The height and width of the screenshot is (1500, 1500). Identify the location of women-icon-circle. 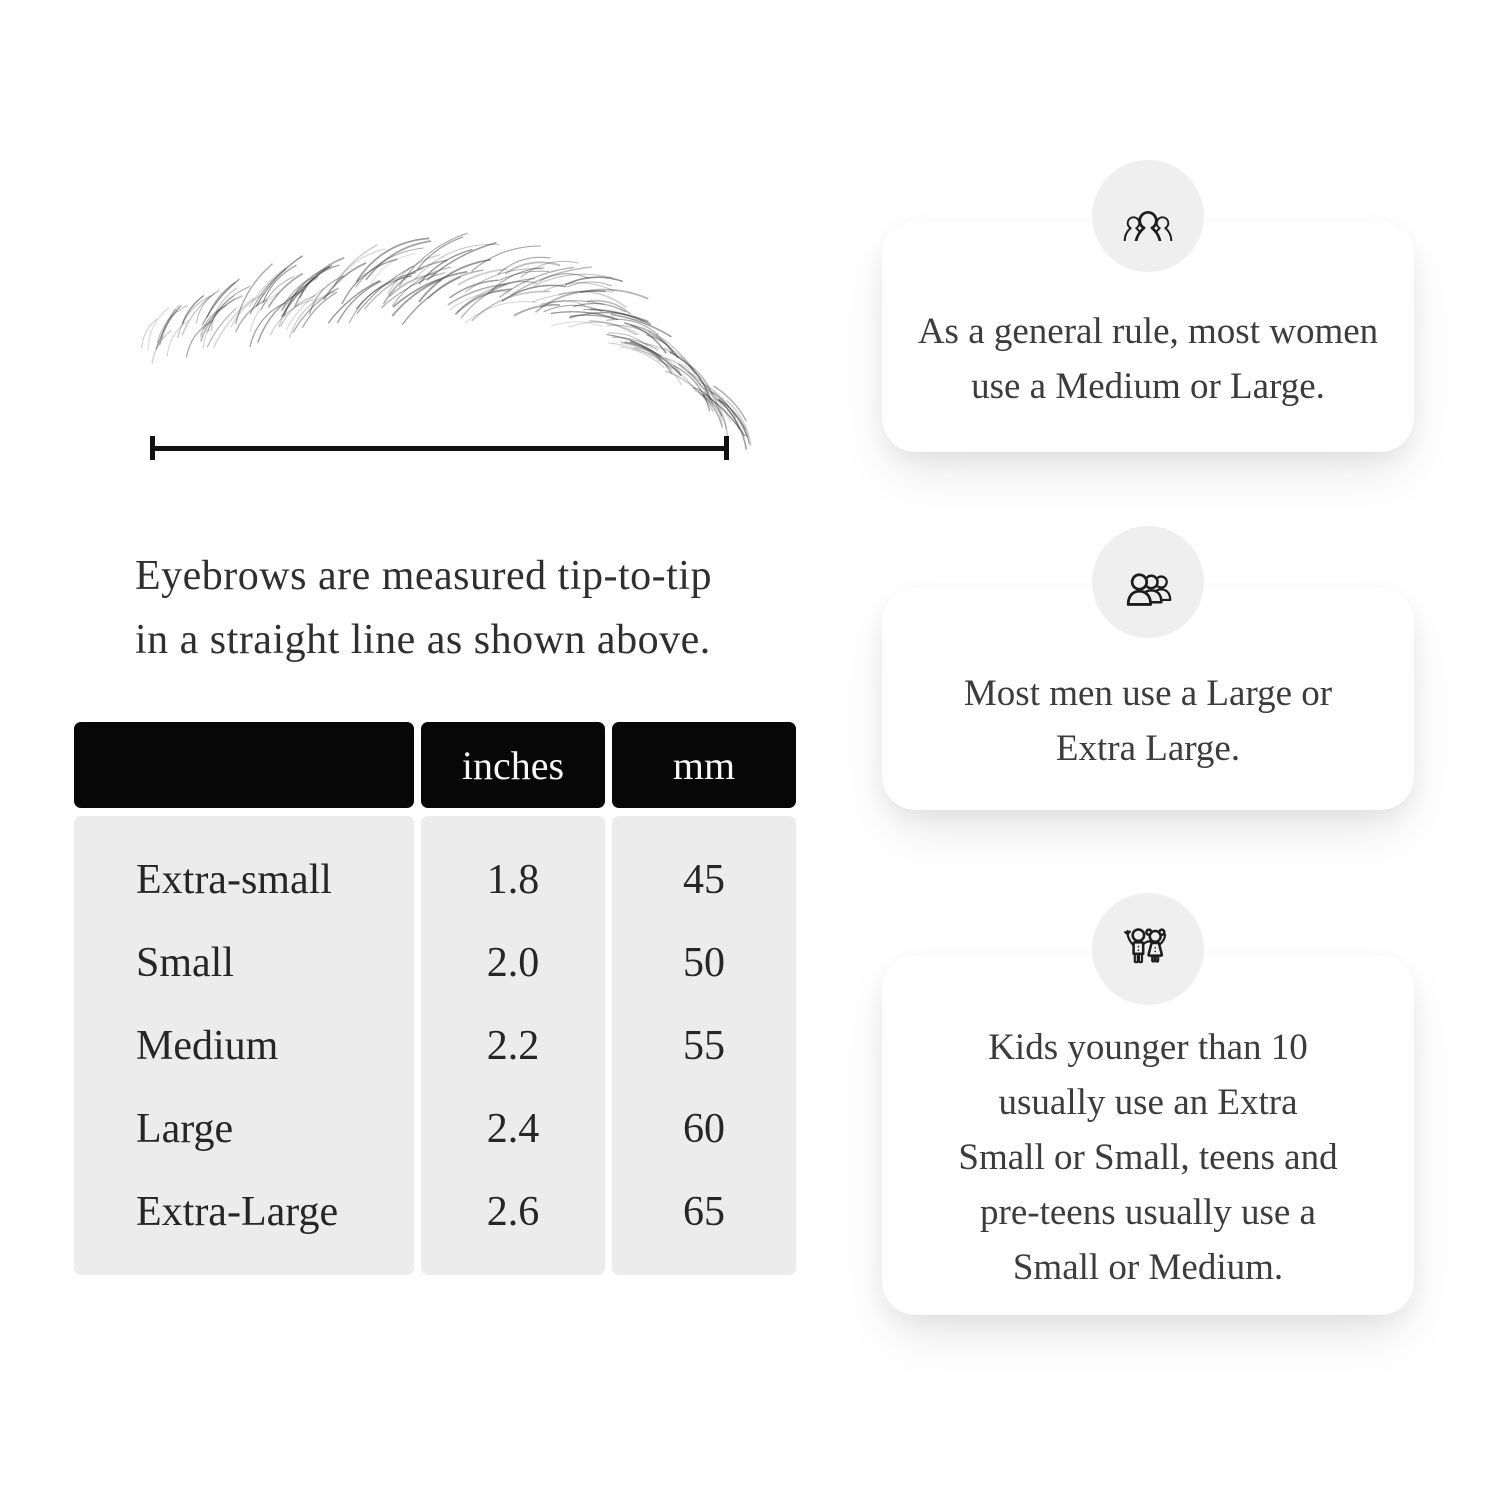
(1148, 216).